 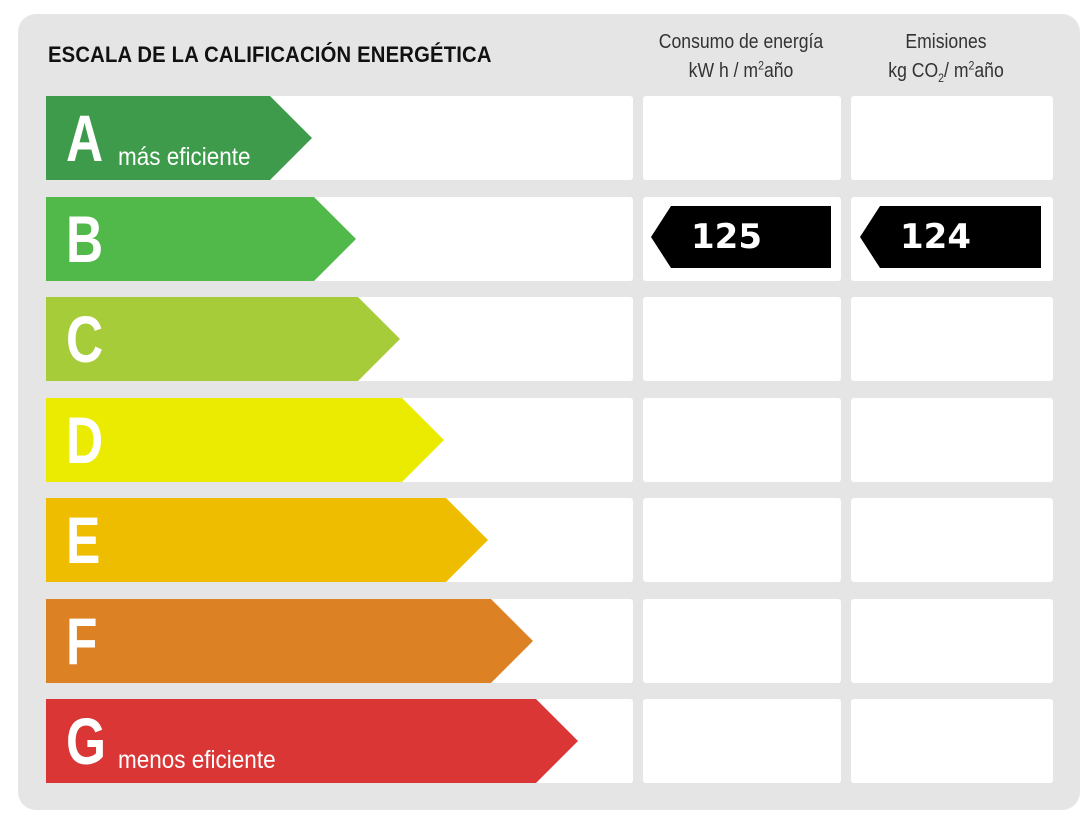 I want to click on consumo-header-line2: kW h / m2año, so click(x=741, y=70).